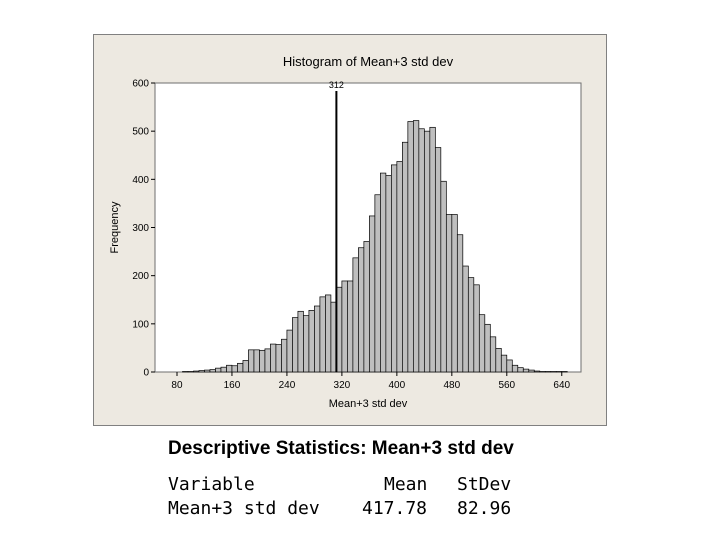 The height and width of the screenshot is (540, 720). I want to click on stats-row-variable: Mean+3 std dev, so click(244, 508).